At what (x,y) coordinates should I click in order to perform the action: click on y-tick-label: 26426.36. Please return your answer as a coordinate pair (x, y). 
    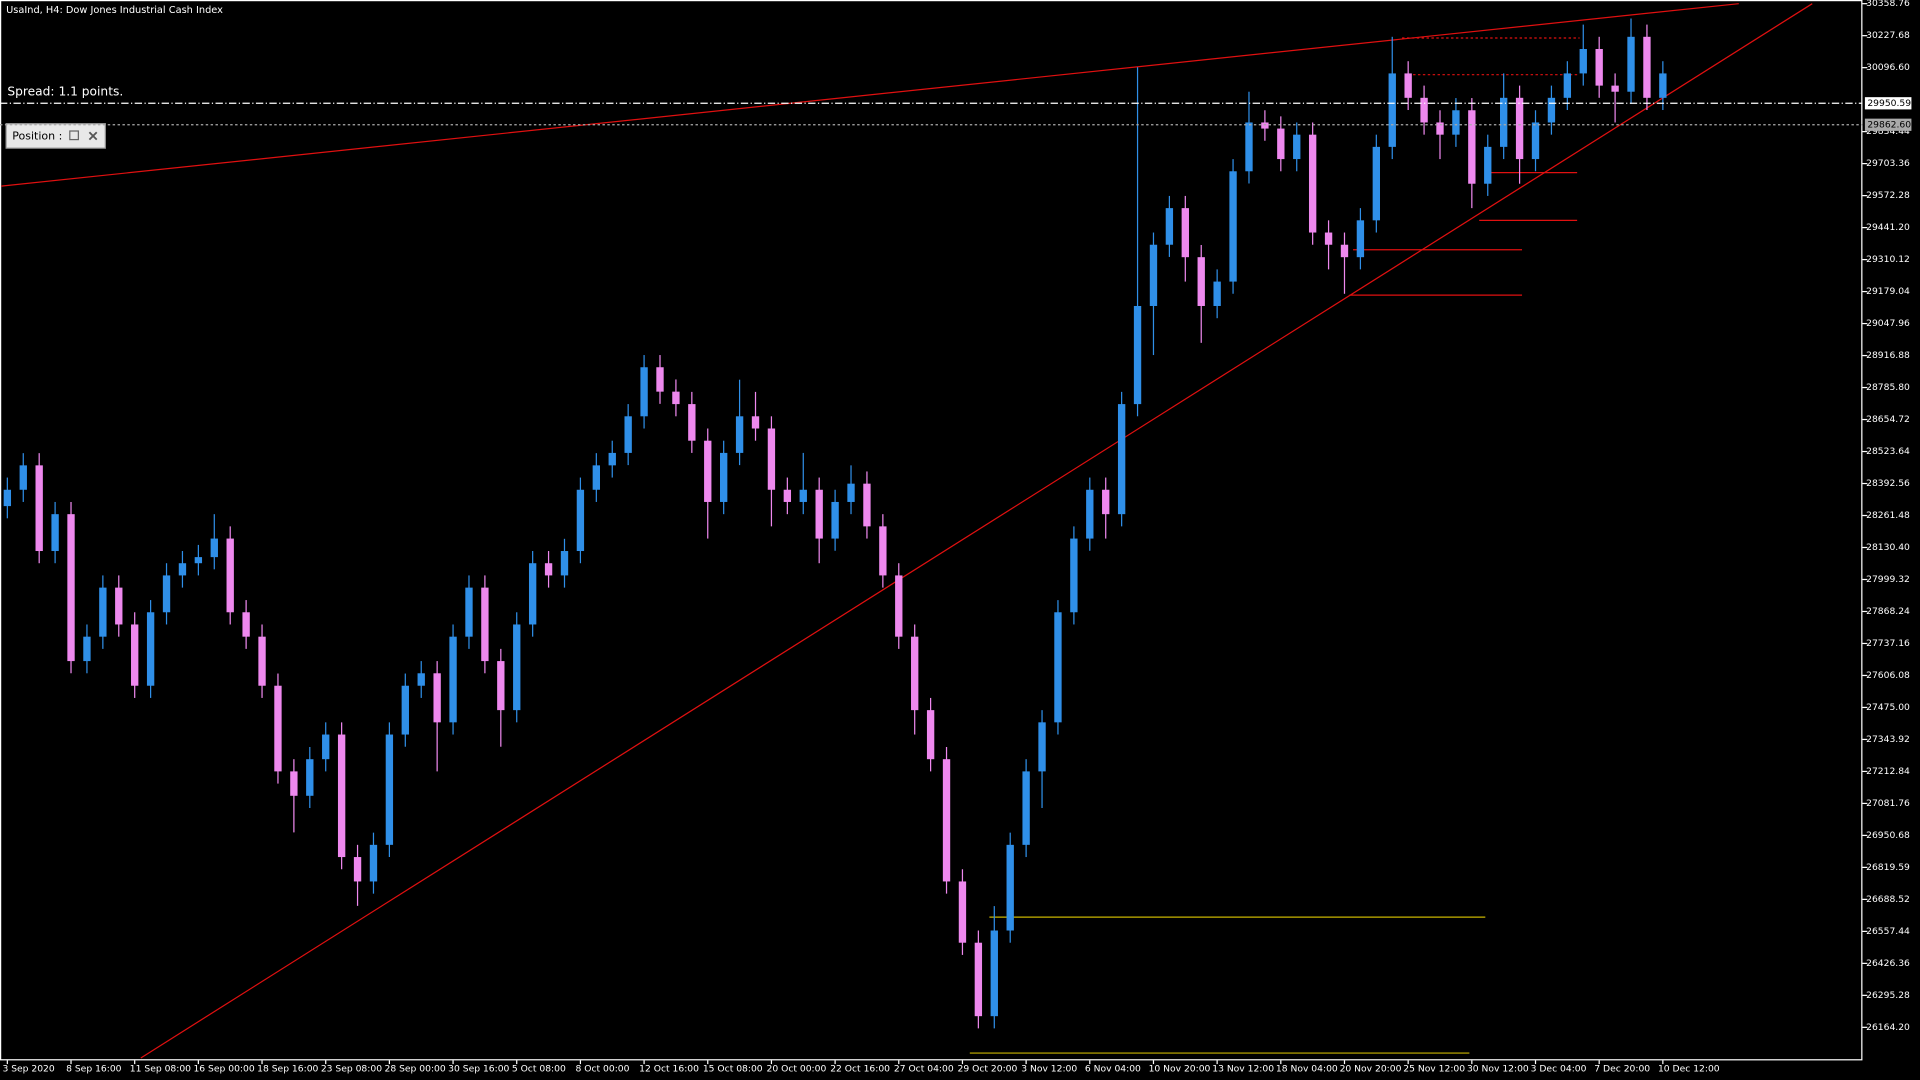
    Looking at the image, I should click on (1888, 963).